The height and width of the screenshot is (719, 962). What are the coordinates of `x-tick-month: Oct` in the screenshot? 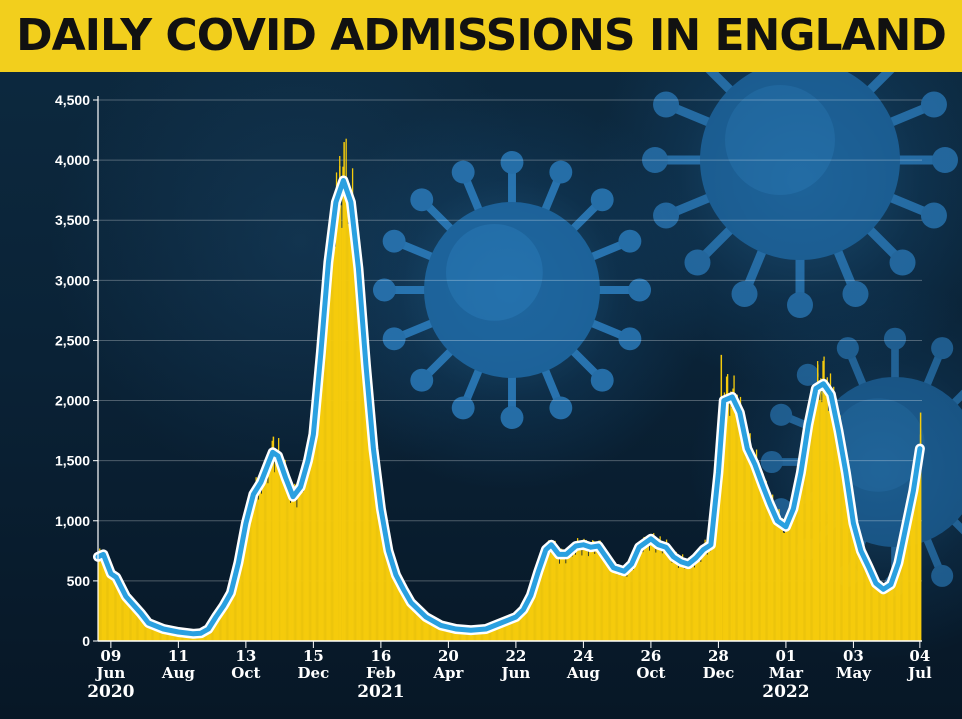 It's located at (245, 673).